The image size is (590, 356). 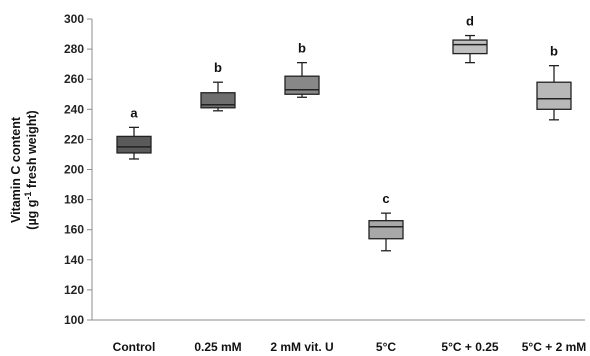 I want to click on significance-letter: d, so click(x=470, y=21).